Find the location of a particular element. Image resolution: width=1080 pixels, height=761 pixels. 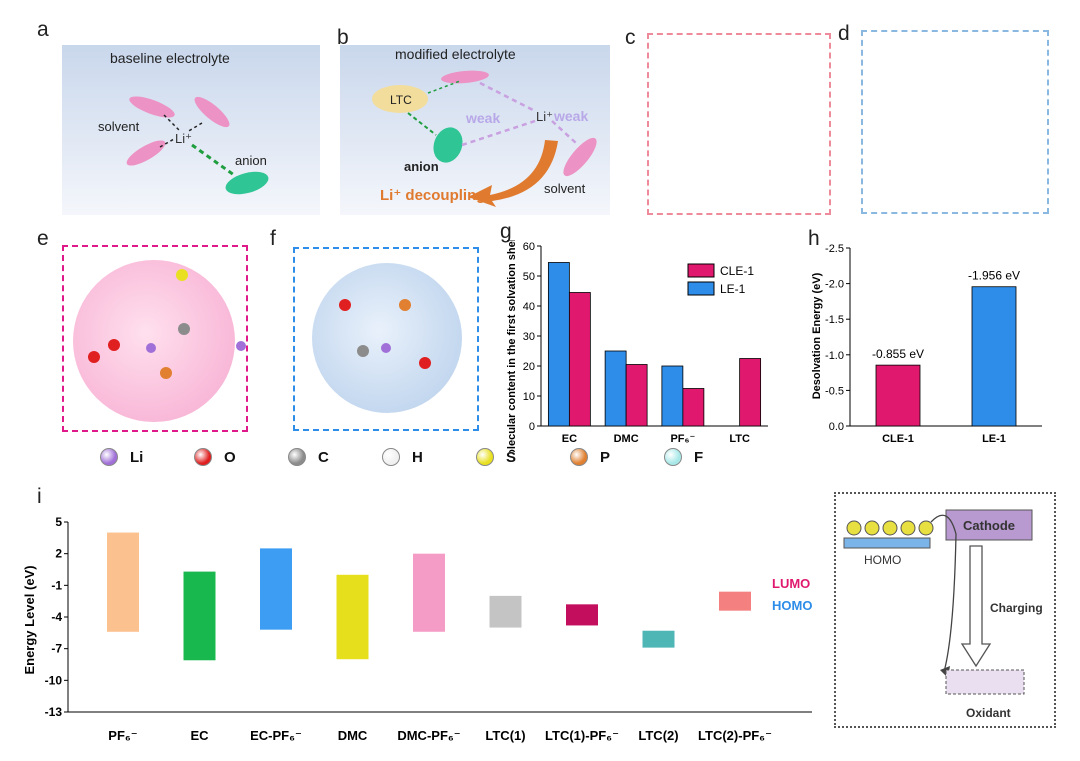

x-tick-label: LTC(2) is located at coordinates (658, 735).